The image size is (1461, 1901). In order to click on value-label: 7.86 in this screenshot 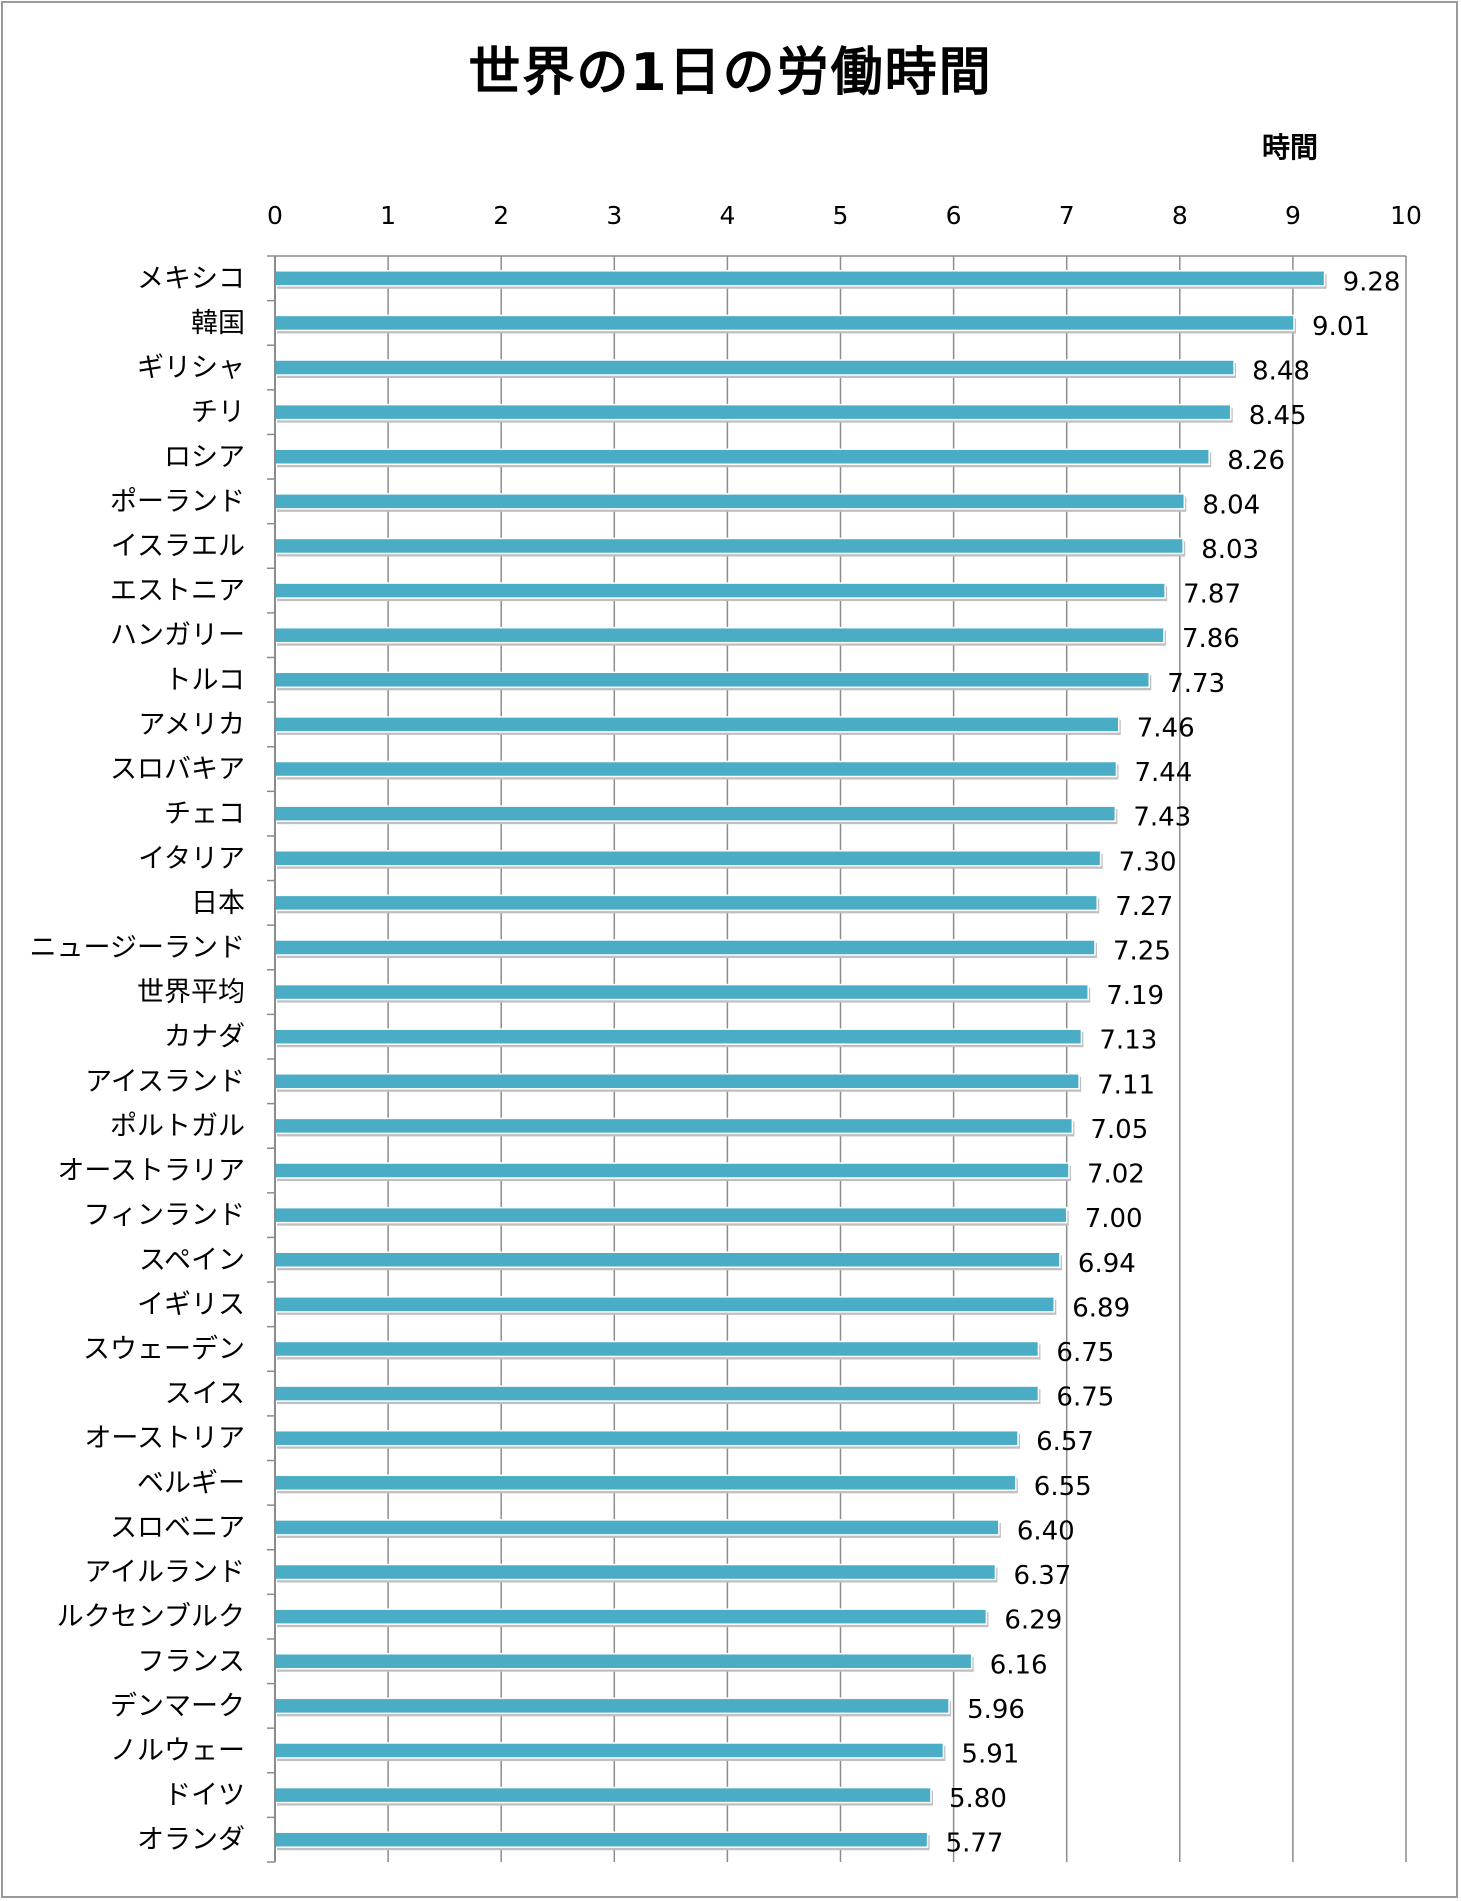, I will do `click(1211, 639)`.